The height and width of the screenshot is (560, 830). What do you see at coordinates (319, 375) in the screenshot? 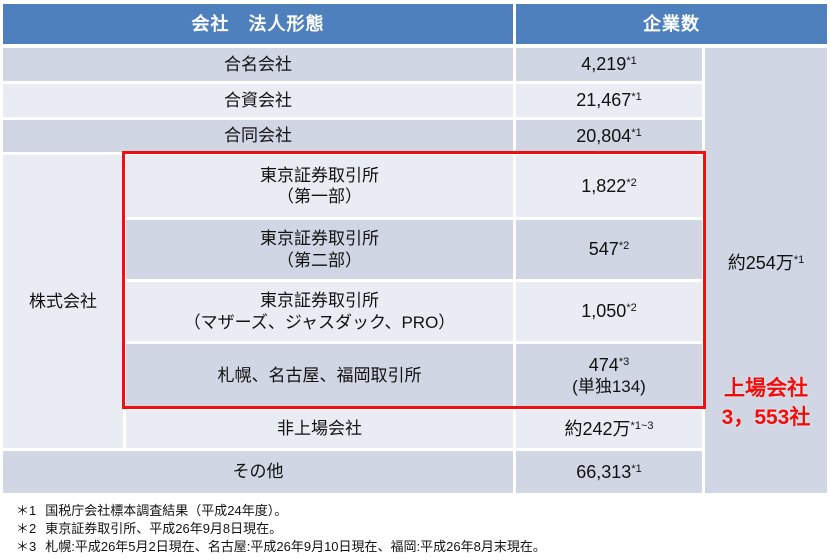
I see `row-regional-exchanges-label: 札幌、名古屋、福岡取引所` at bounding box center [319, 375].